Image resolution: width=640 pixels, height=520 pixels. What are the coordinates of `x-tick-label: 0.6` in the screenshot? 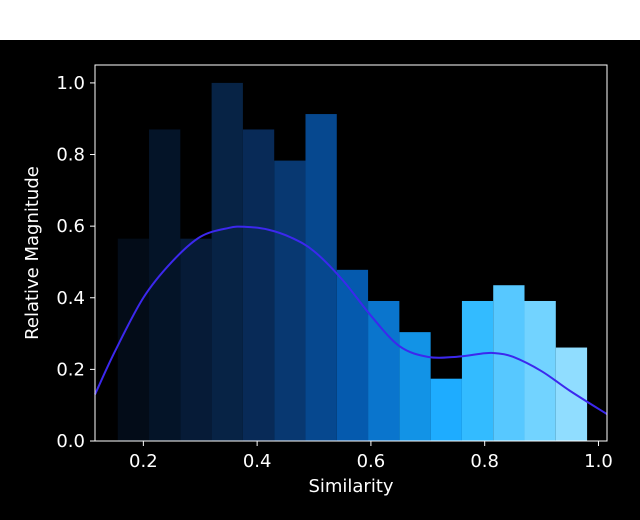 It's located at (371, 461).